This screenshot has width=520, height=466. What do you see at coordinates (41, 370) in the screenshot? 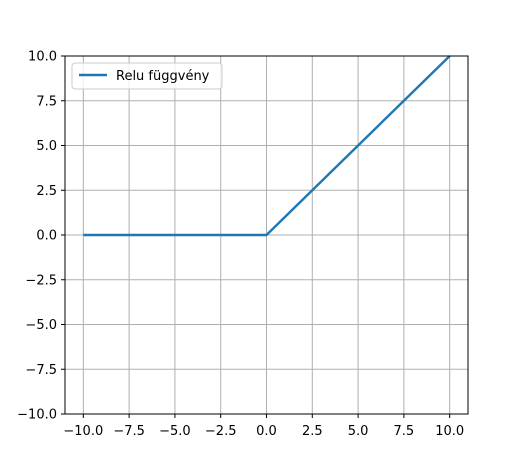
I see `y-tick-label: −7.5` at bounding box center [41, 370].